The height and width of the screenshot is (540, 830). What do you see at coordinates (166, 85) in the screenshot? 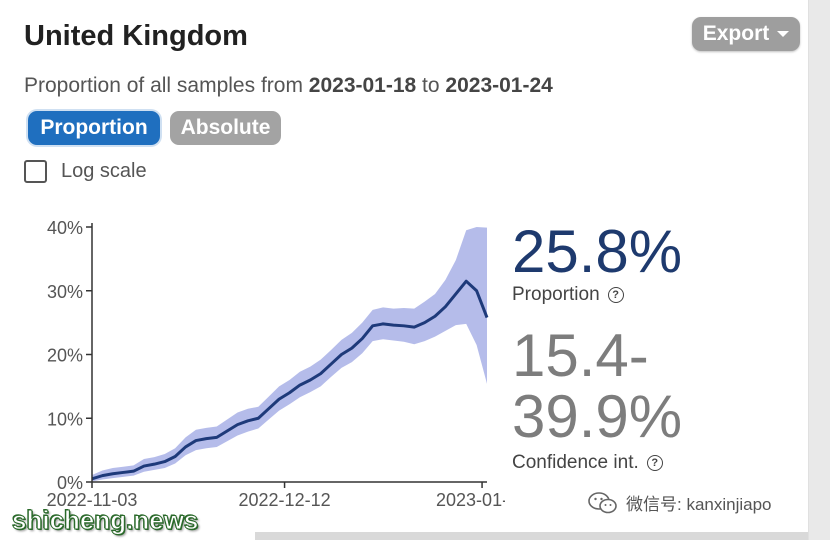
I see `subtitle-prefix: Proportion of all samples from` at bounding box center [166, 85].